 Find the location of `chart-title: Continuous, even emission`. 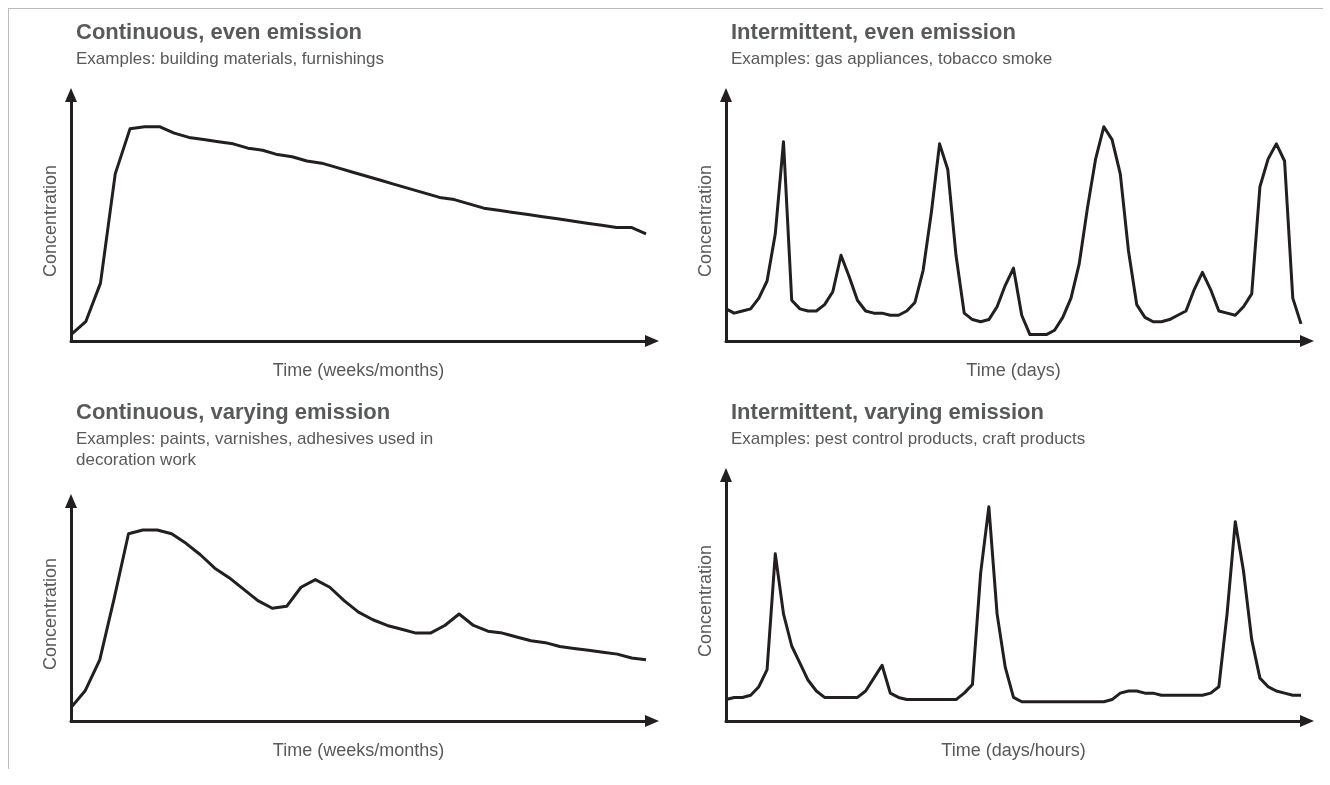

chart-title: Continuous, even emission is located at coordinates (219, 31).